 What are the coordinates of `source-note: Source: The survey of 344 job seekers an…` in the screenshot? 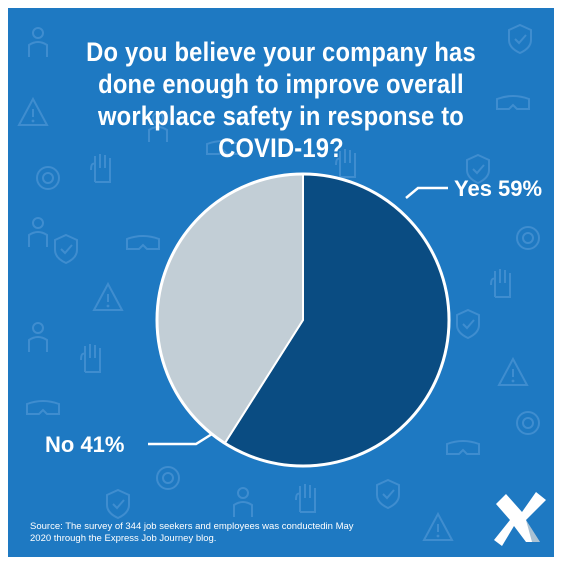 It's located at (192, 532).